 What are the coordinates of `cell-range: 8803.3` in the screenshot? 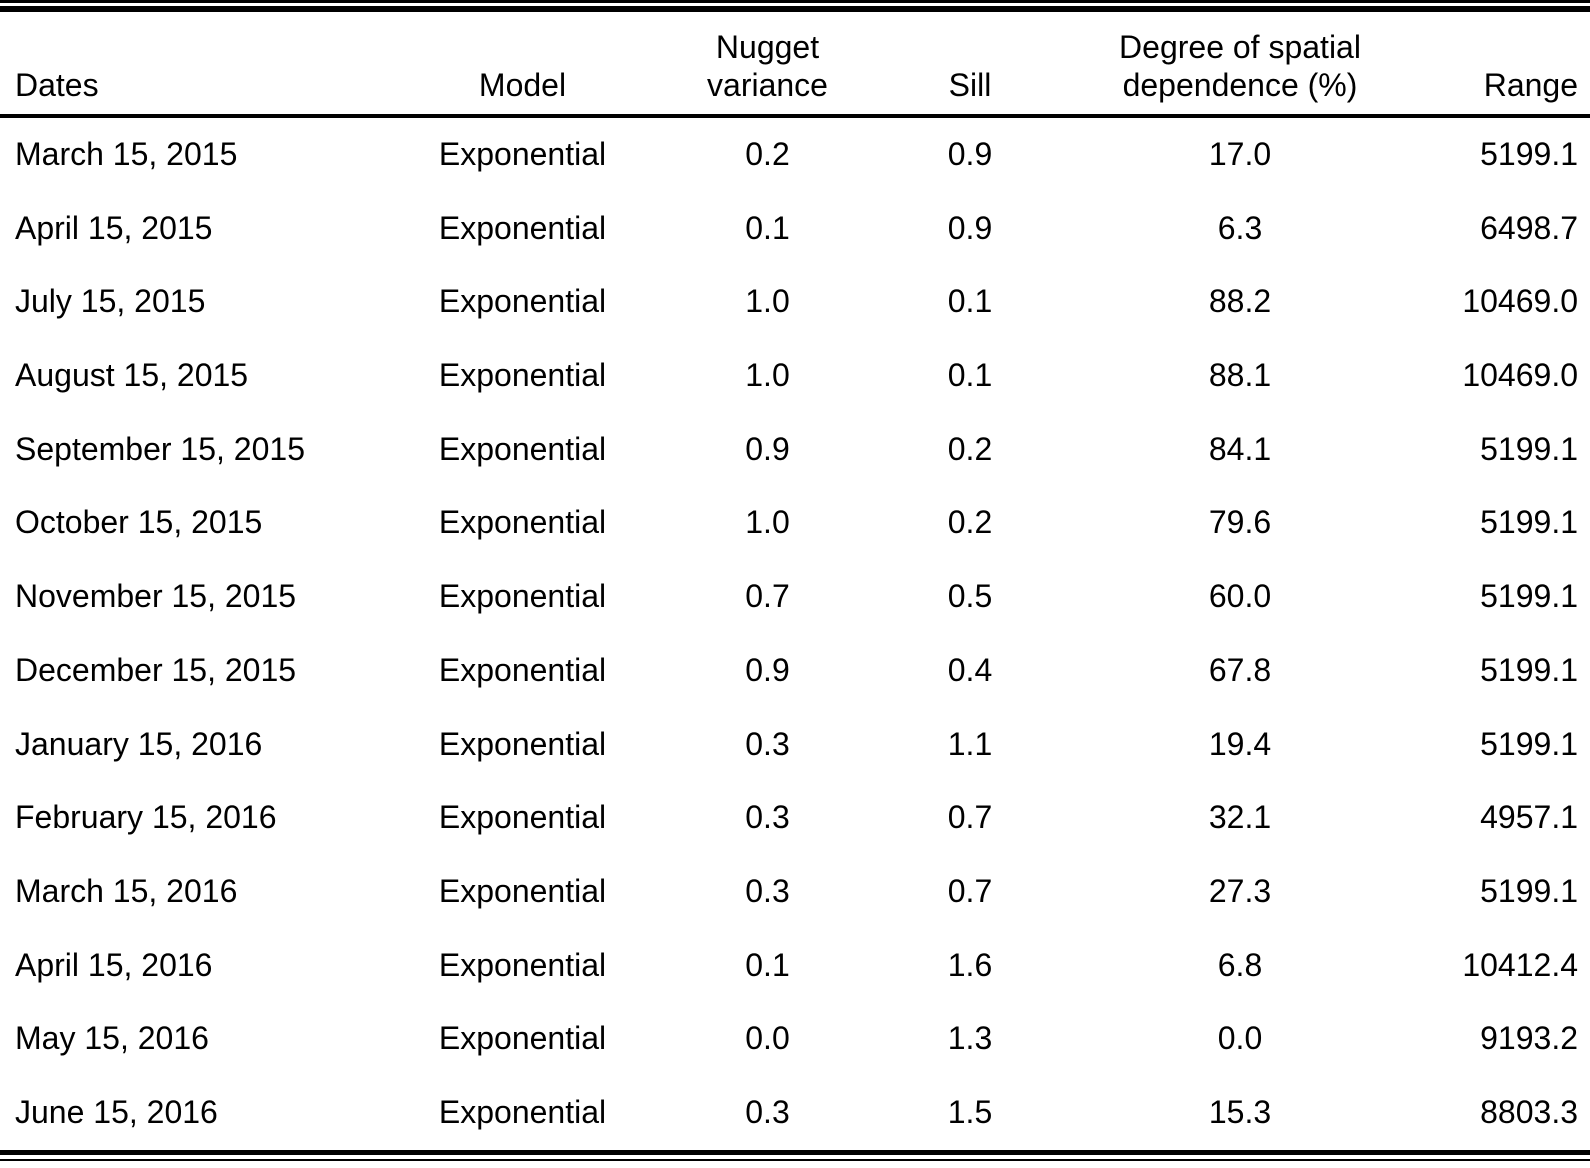 It's located at (1529, 1111).